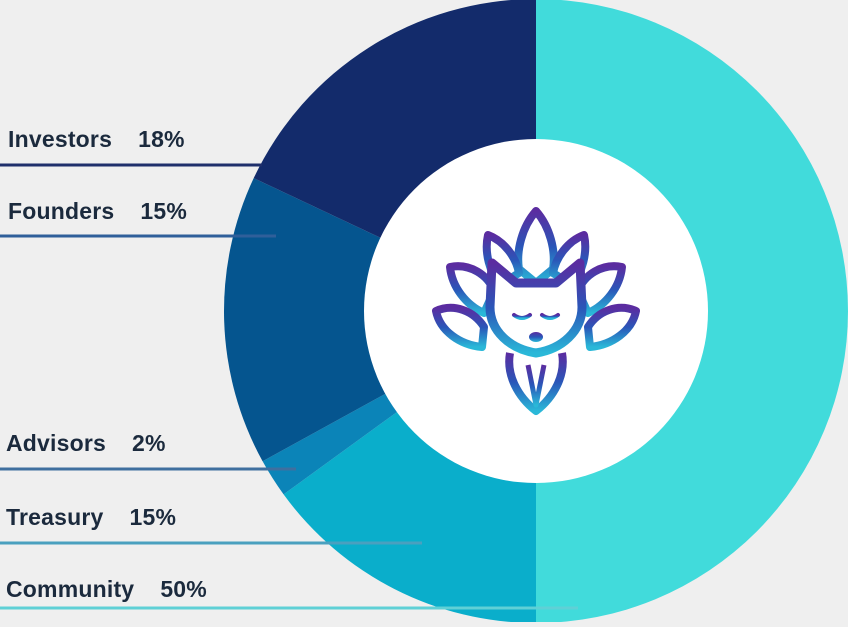  I want to click on slice-label-investors: Investors 18%, so click(96, 139).